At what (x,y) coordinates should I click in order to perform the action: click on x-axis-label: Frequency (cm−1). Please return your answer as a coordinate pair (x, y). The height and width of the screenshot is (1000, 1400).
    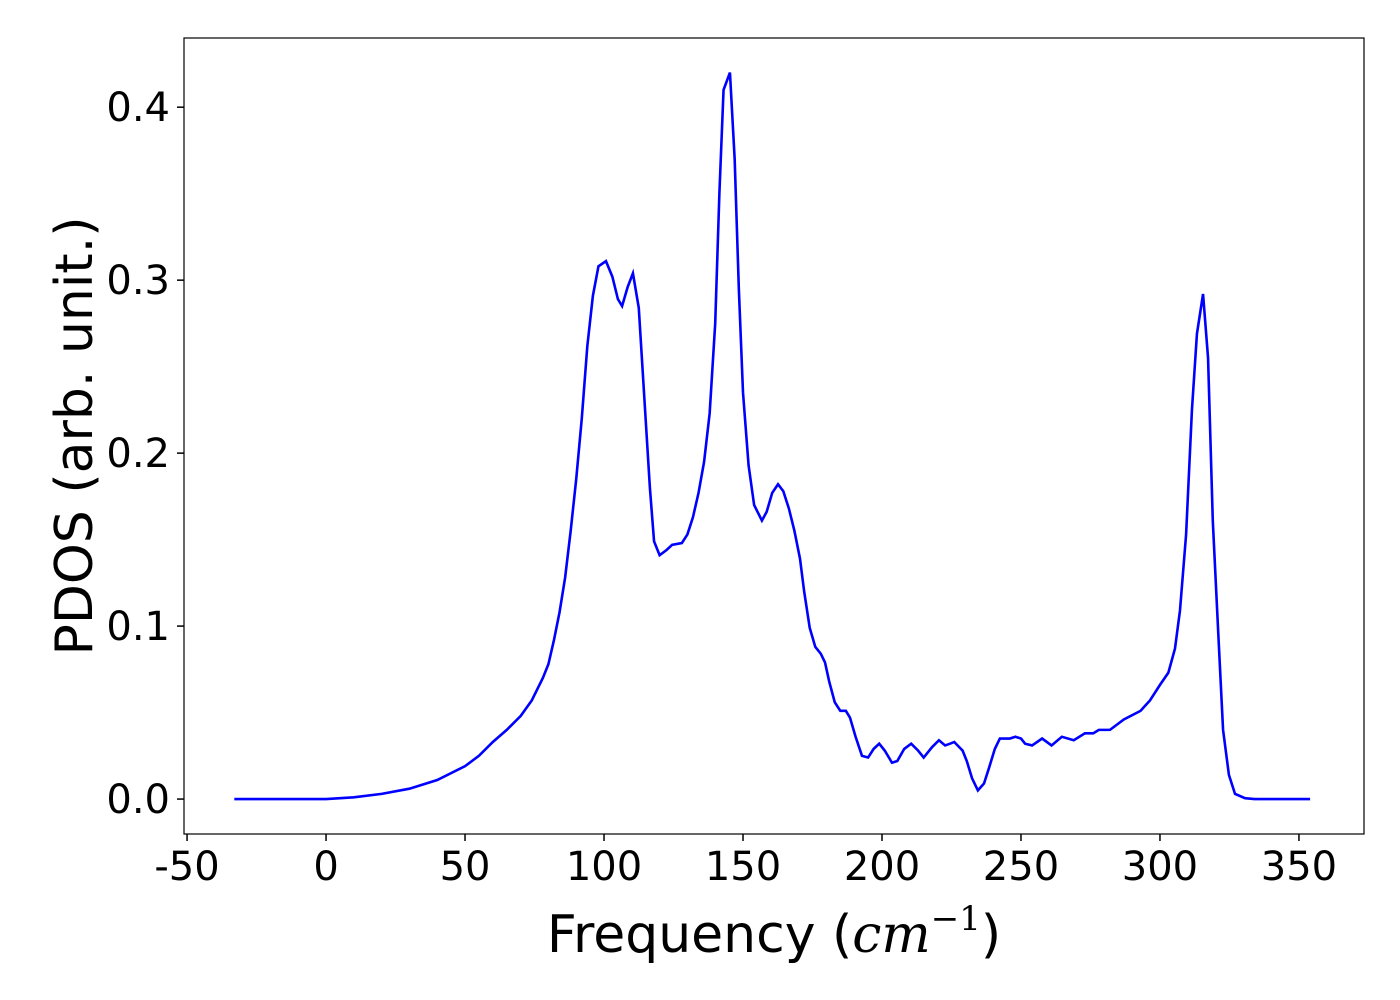
    Looking at the image, I should click on (774, 932).